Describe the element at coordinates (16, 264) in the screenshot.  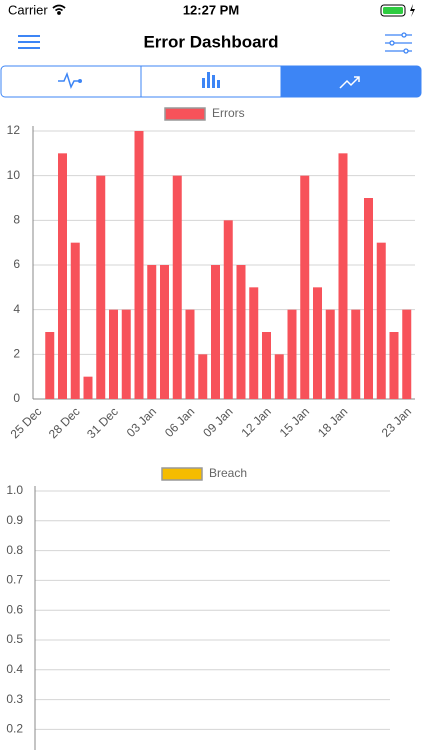
I see `y-tick-label: 6` at that location.